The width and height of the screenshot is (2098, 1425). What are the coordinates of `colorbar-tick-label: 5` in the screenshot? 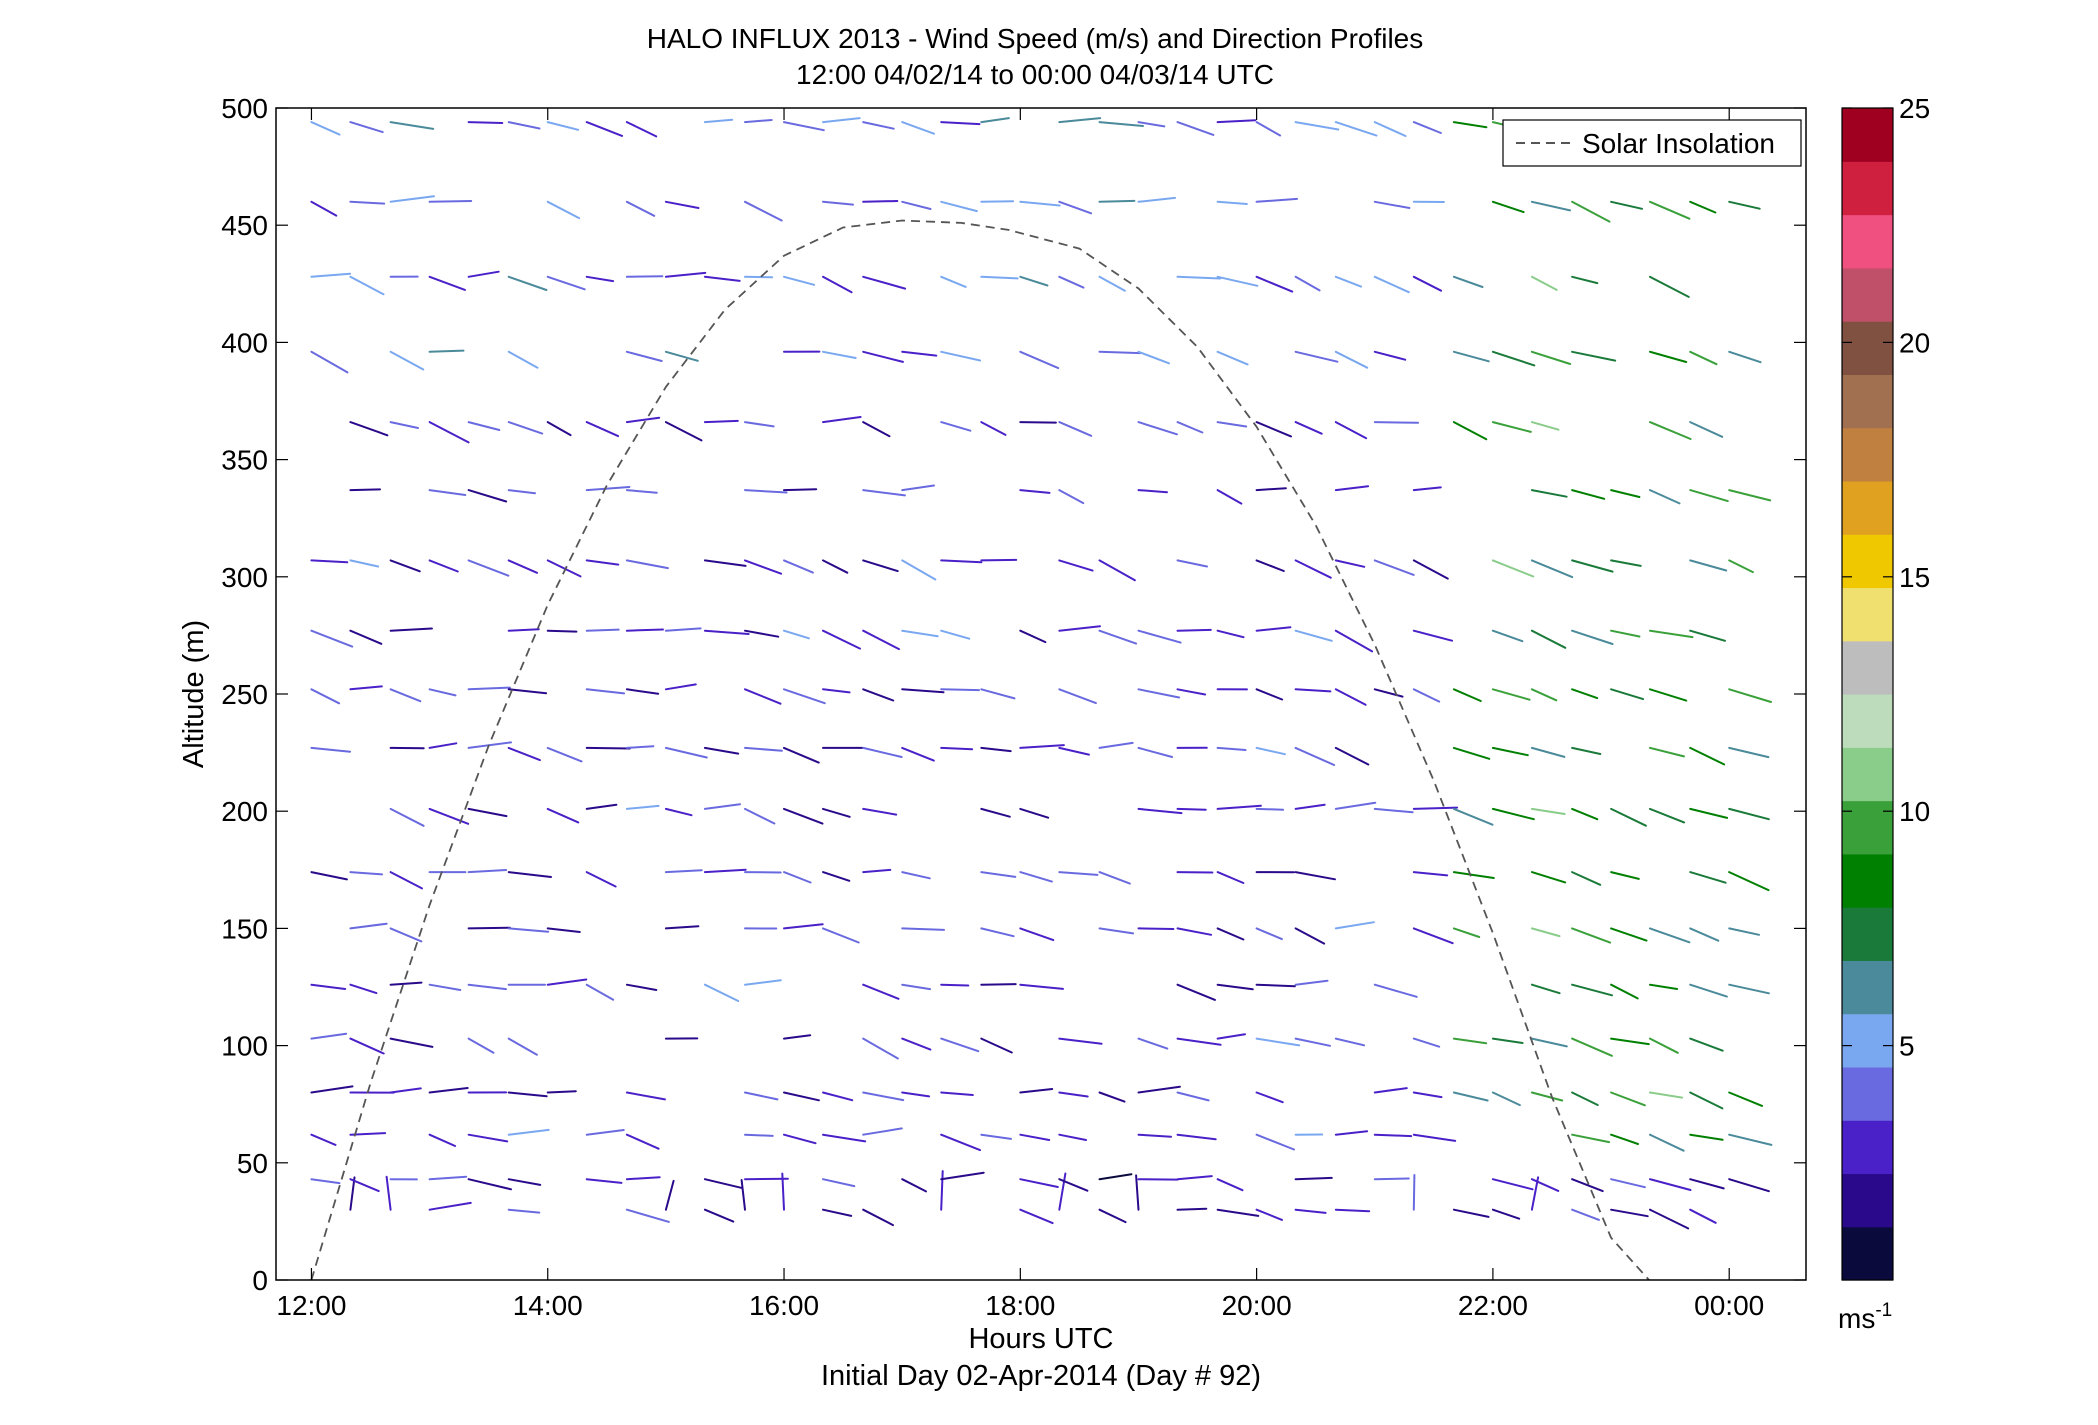 It's located at (1907, 1046).